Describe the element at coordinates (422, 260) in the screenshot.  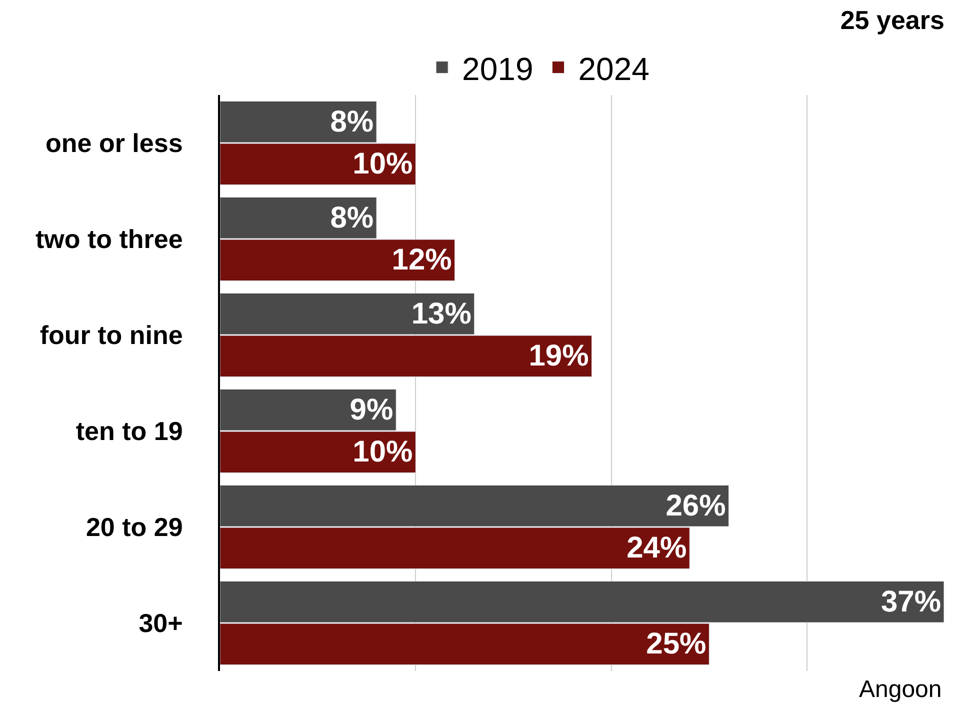
I see `data-label: 12%` at that location.